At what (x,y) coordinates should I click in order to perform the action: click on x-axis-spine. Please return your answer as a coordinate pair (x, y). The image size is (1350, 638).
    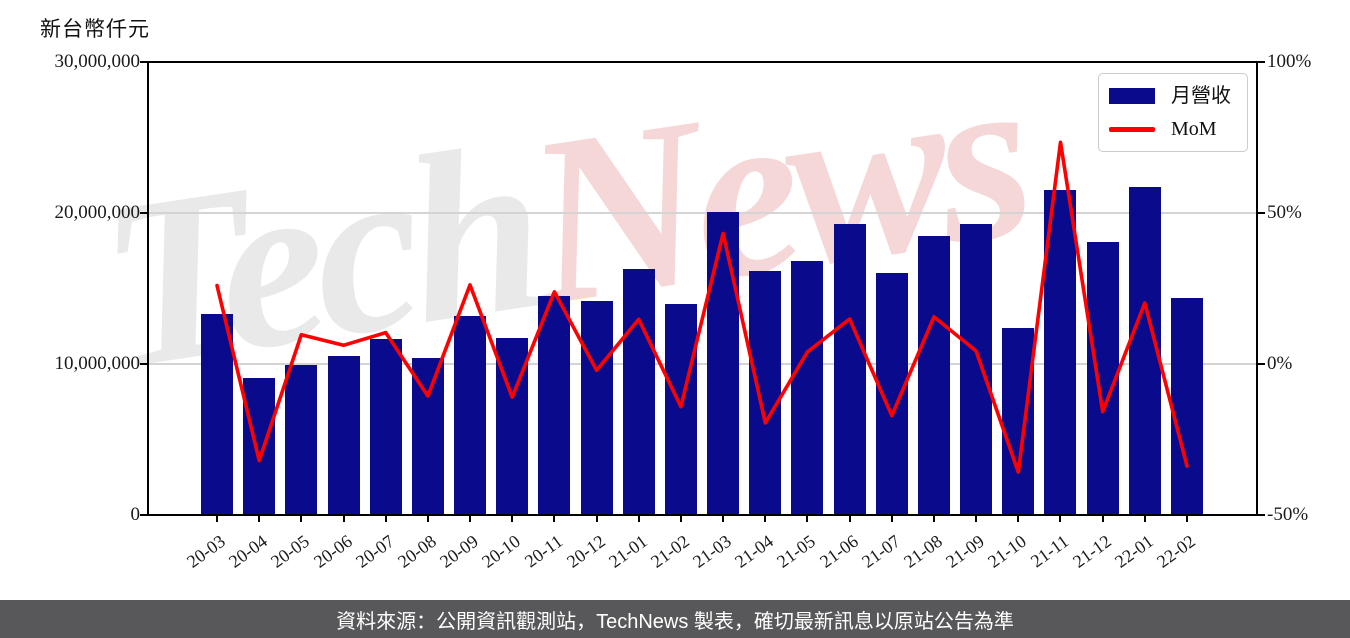
    Looking at the image, I should click on (702, 515).